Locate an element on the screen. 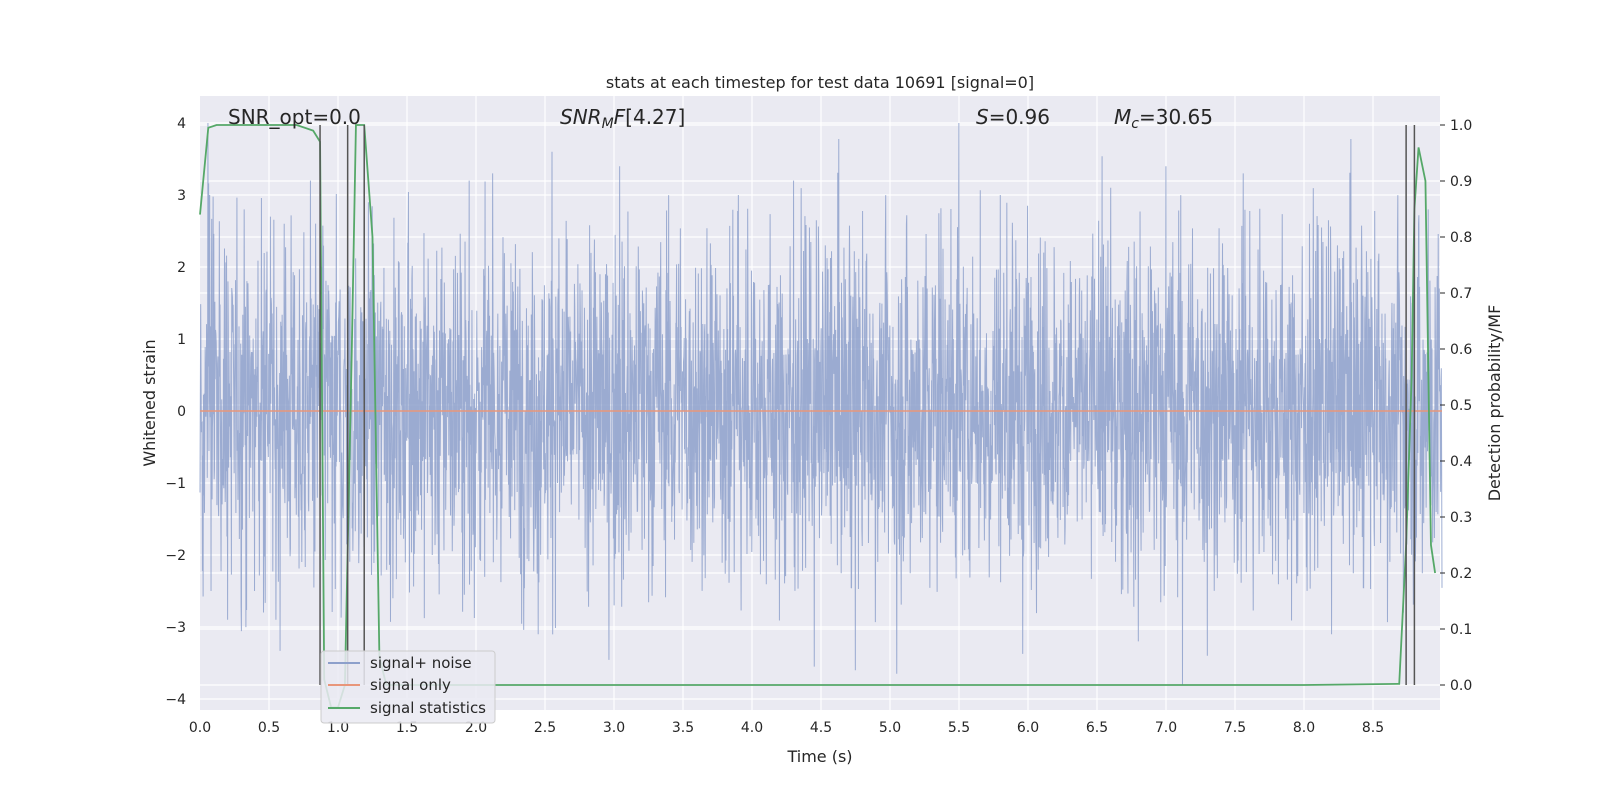 The height and width of the screenshot is (800, 1600). annotation-s: S=0.96 is located at coordinates (1013, 117).